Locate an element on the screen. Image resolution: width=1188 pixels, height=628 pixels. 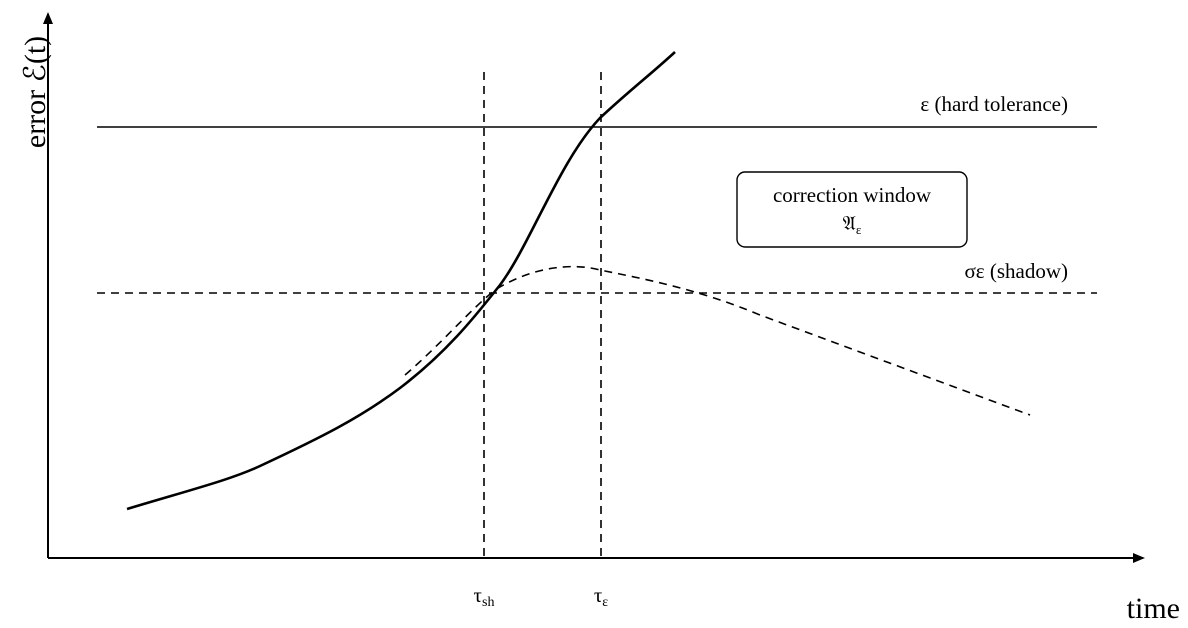
hard-tolerance-label: ε (hard tolerance) is located at coordinates (994, 104).